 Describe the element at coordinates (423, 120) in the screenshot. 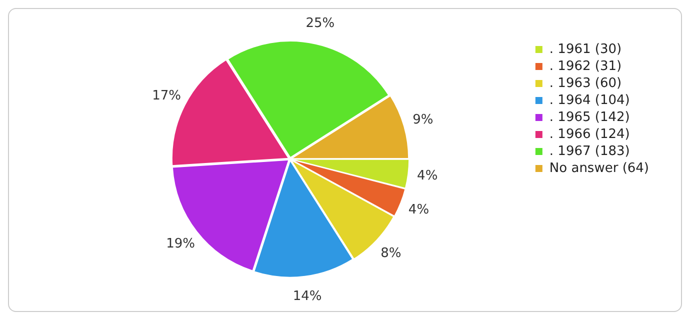

I see `data-label: 9%` at that location.